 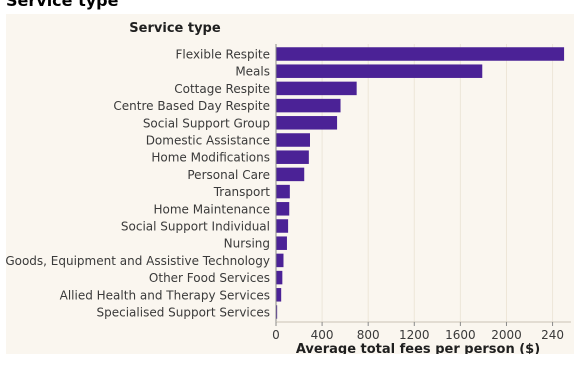 What do you see at coordinates (208, 141) in the screenshot?
I see `category-label: Domestic Assistance` at bounding box center [208, 141].